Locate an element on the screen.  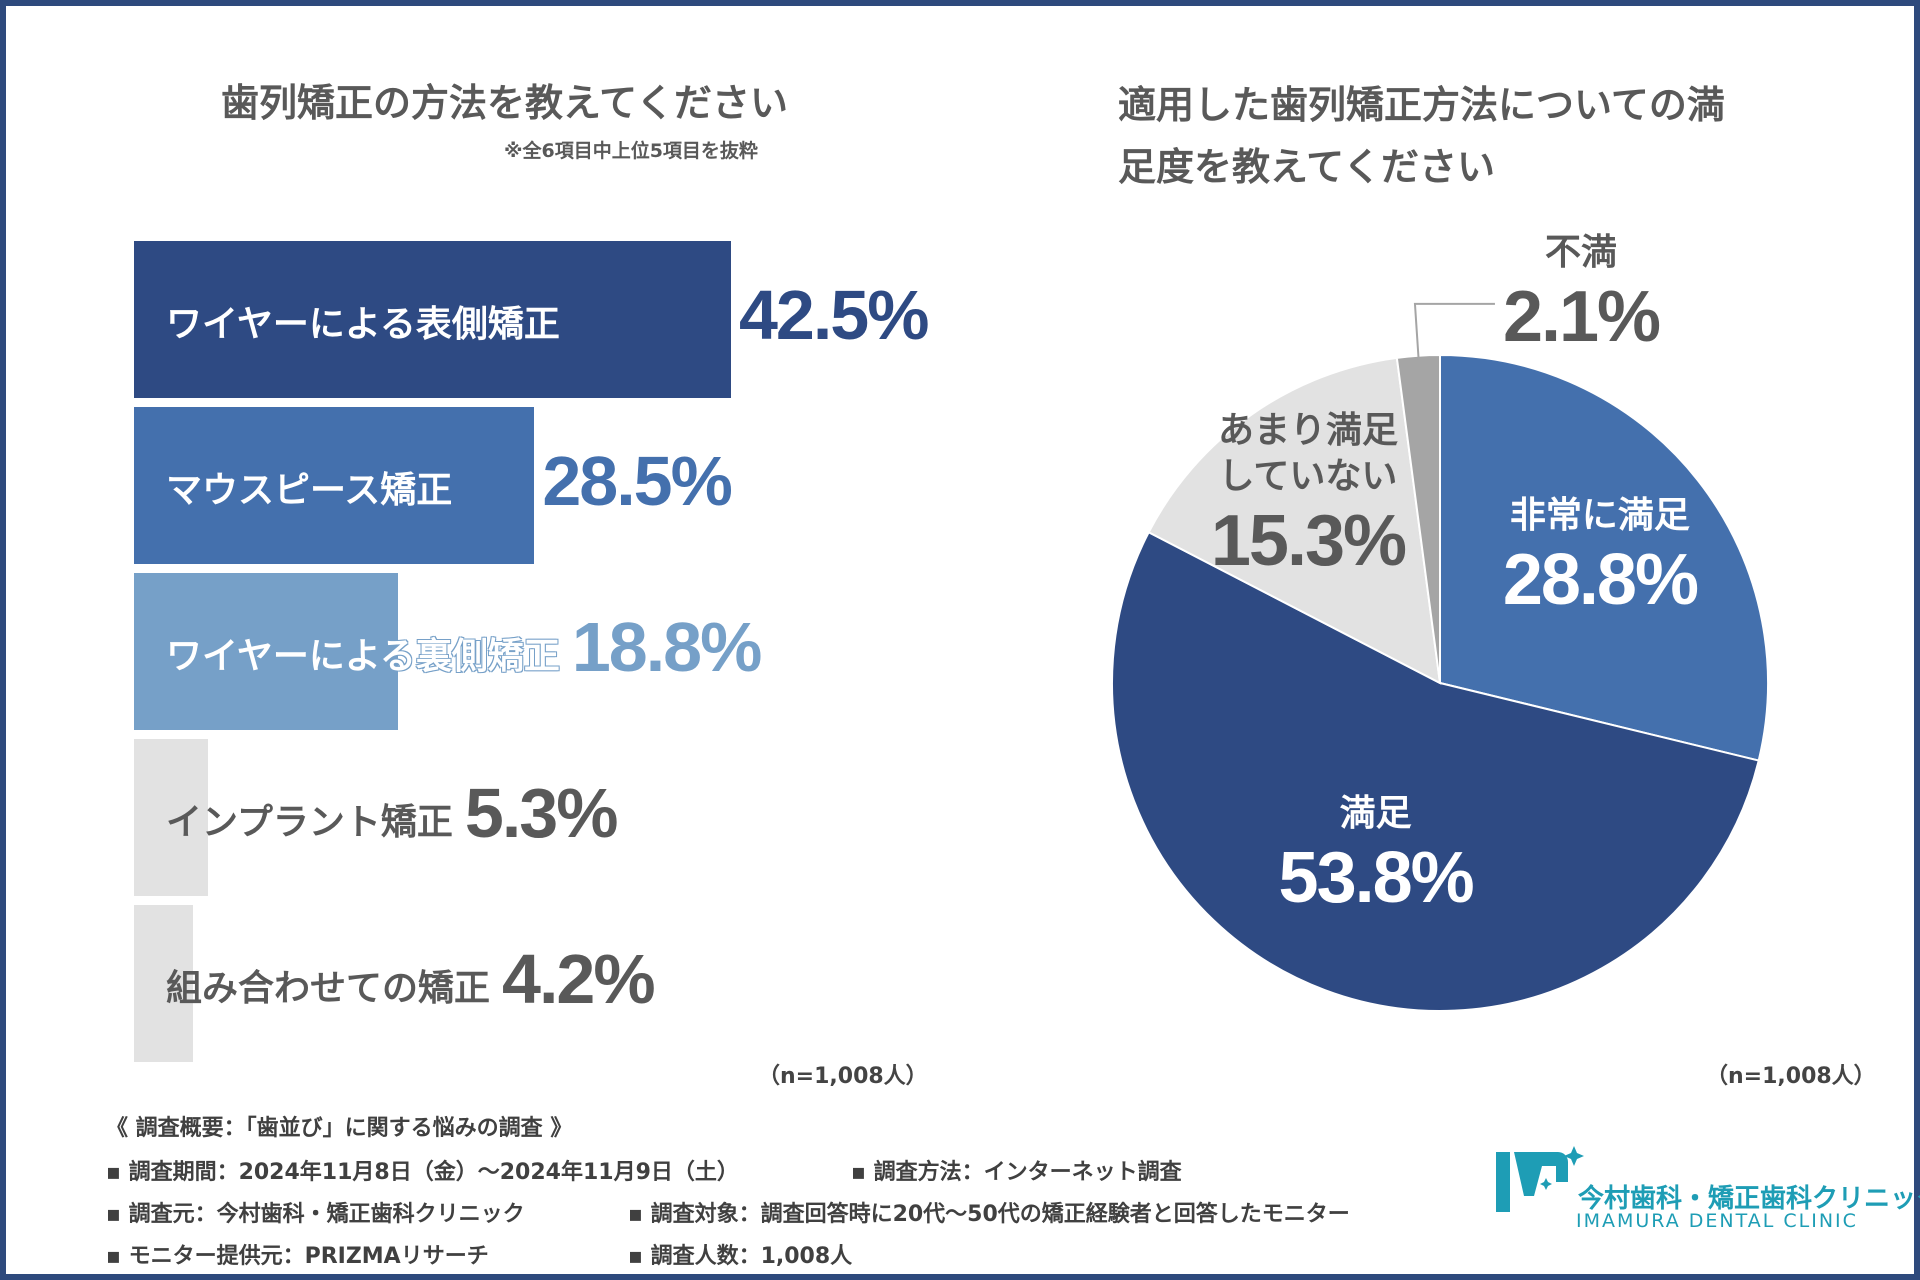
bar-value-1: 42.5% is located at coordinates (834, 315).